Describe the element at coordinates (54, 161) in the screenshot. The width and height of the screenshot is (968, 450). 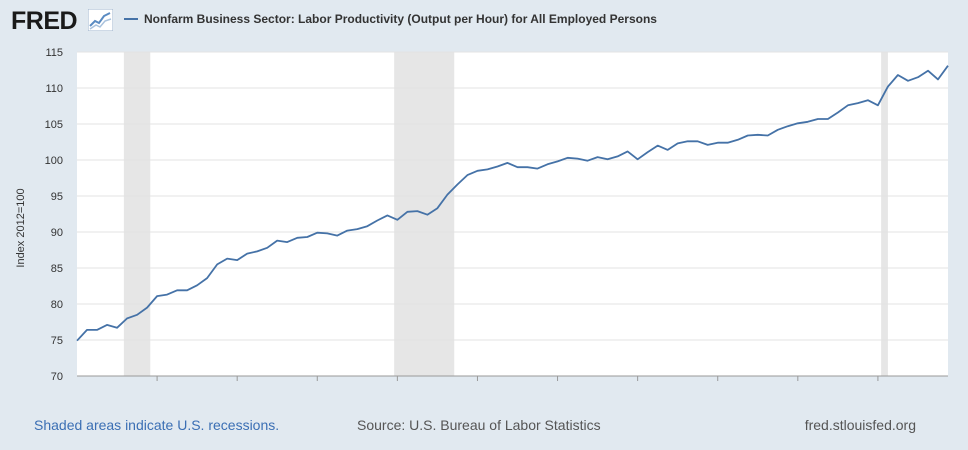
I see `y-tick-label: 100` at that location.